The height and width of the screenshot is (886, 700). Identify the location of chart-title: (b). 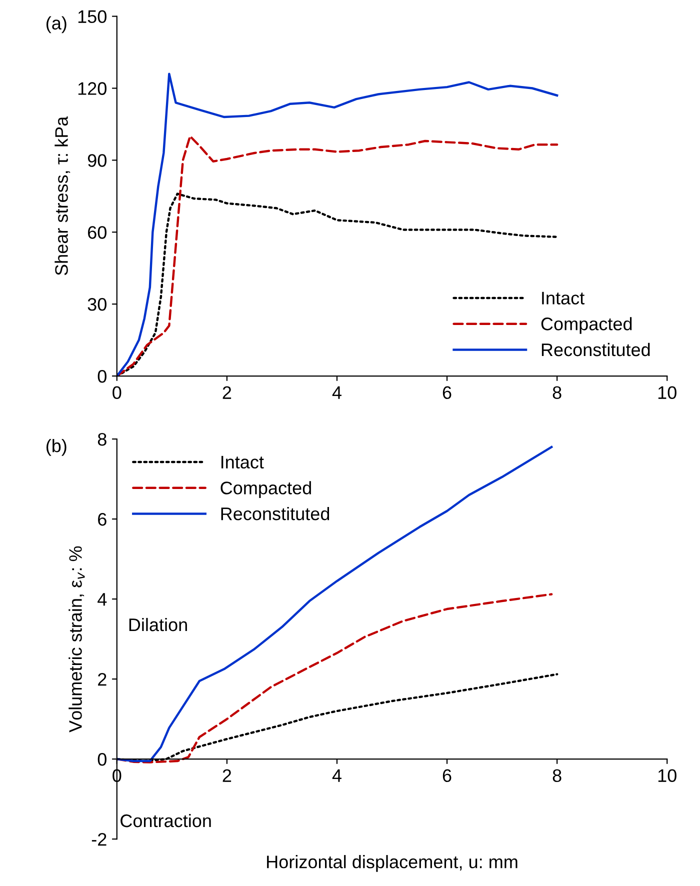
(56, 447).